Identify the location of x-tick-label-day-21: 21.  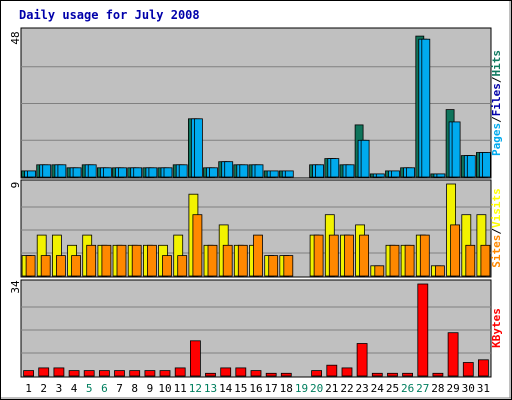
(331, 388).